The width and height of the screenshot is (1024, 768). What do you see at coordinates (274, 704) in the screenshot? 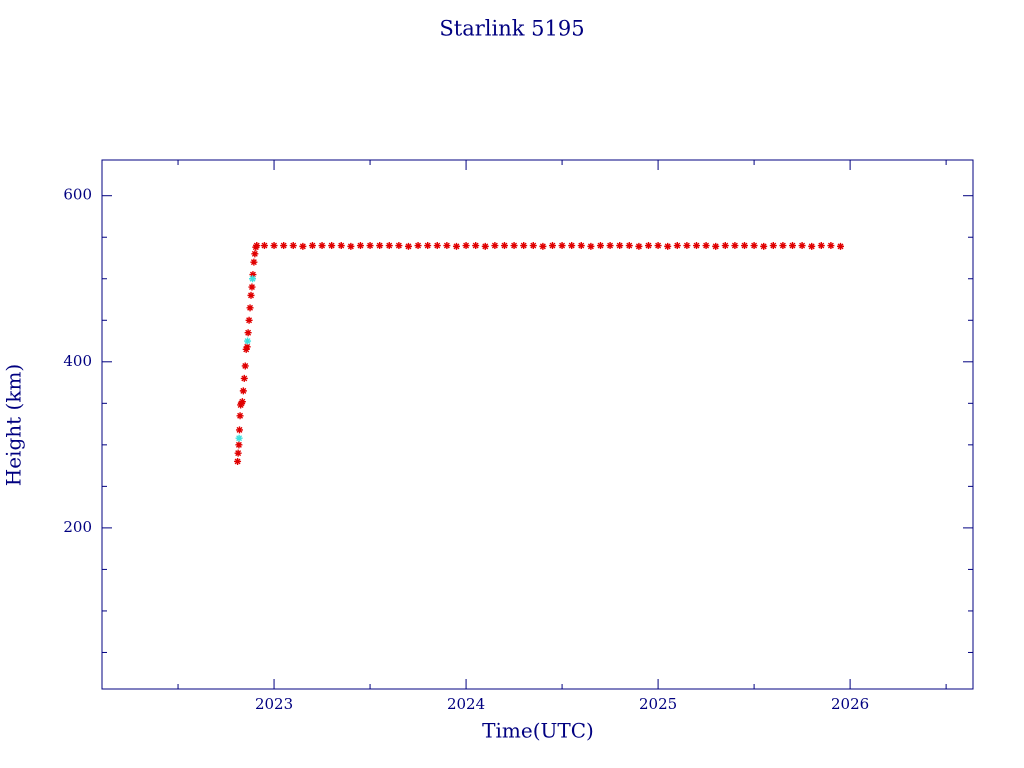
I see `x-tick-label: 2023` at bounding box center [274, 704].